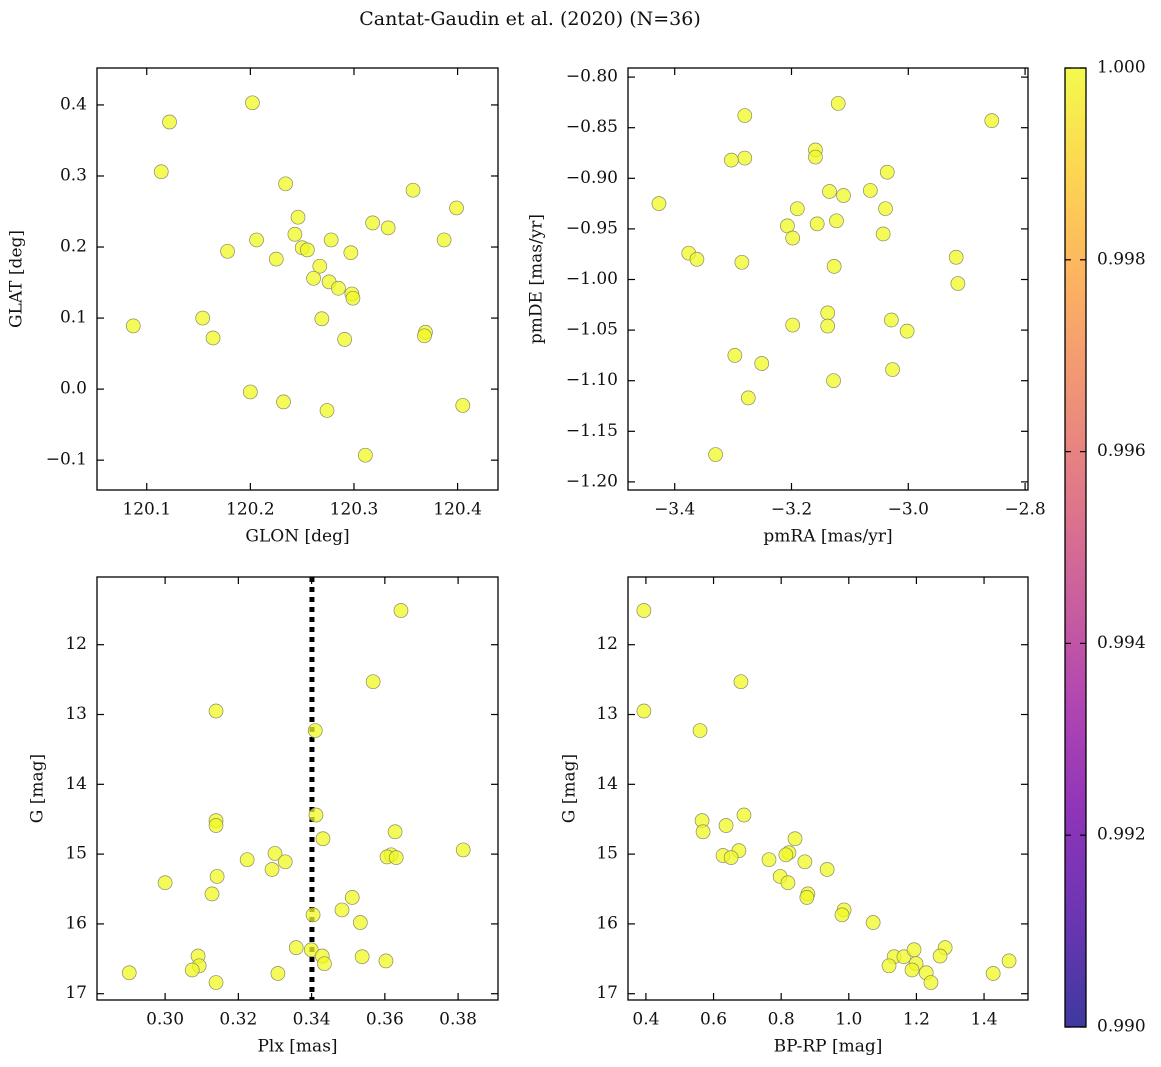 This screenshot has width=1161, height=1067. What do you see at coordinates (592, 228) in the screenshot?
I see `y-tick-label: −0.95` at bounding box center [592, 228].